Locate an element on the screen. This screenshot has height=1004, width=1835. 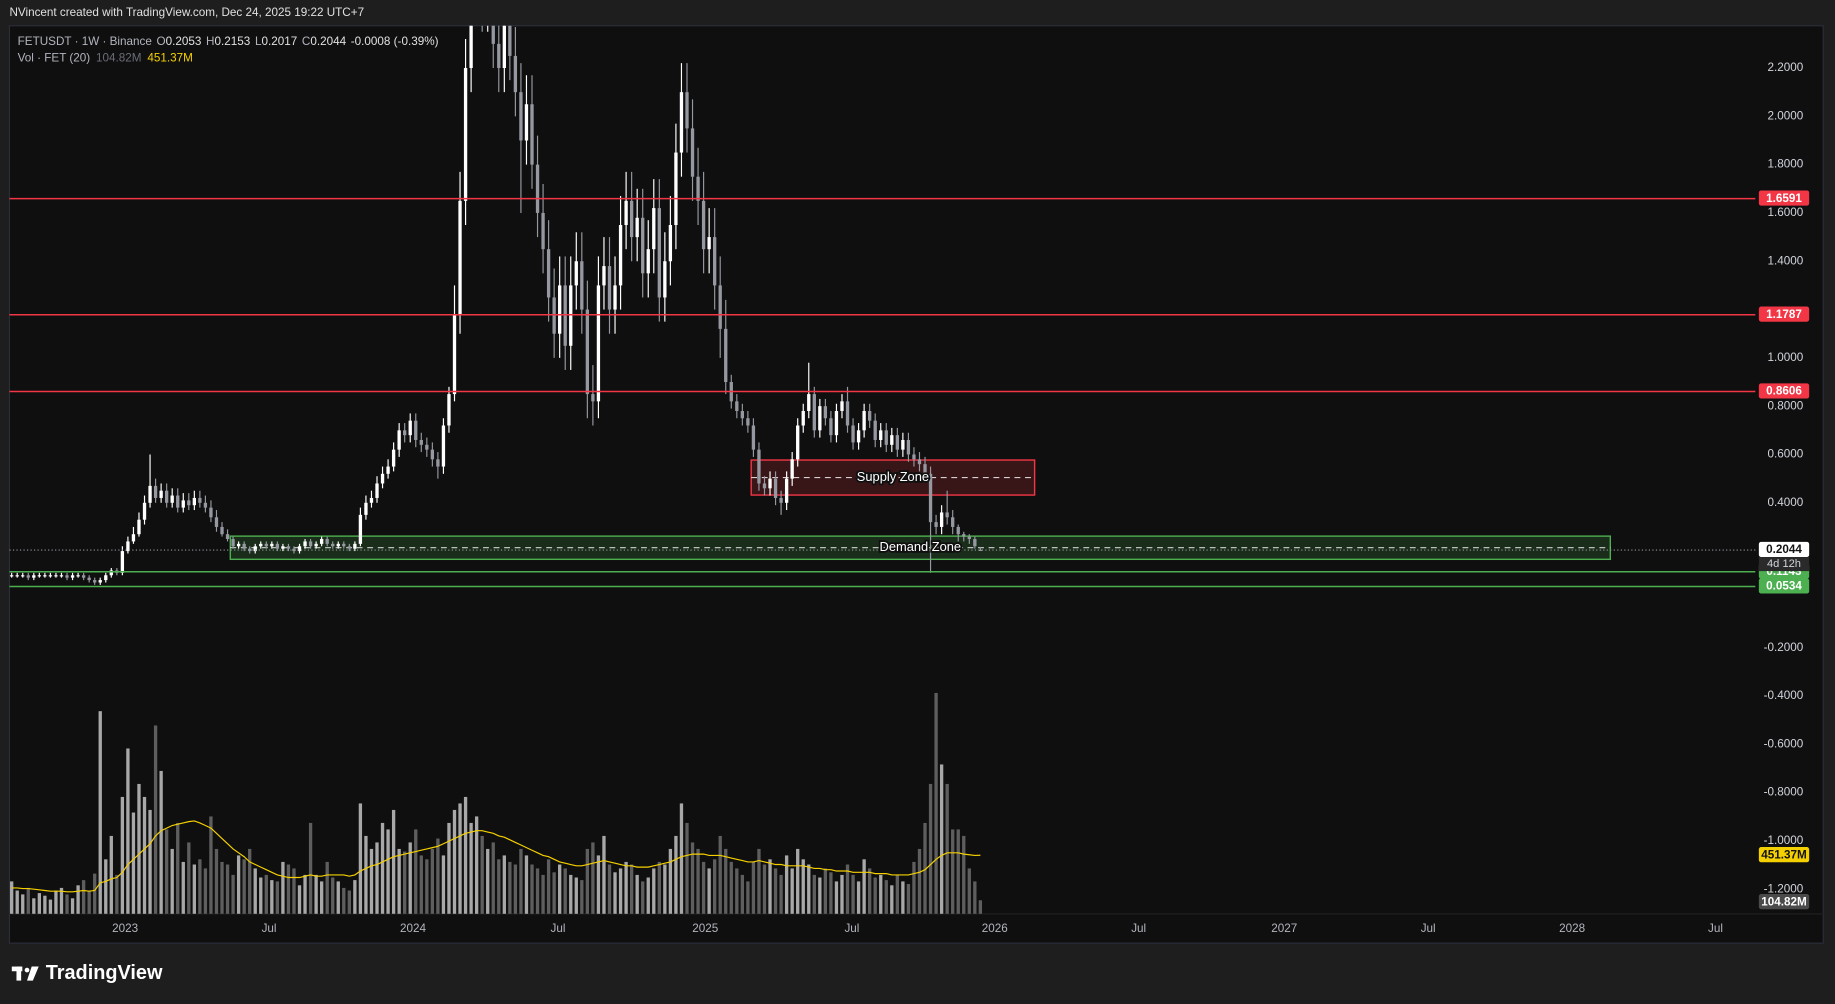
x-tick-label: 2025 is located at coordinates (705, 928).